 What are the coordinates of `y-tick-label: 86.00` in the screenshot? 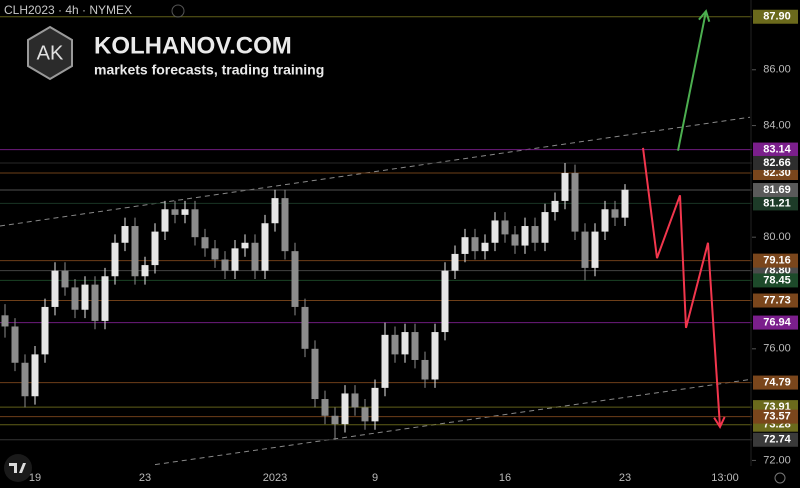 It's located at (777, 70).